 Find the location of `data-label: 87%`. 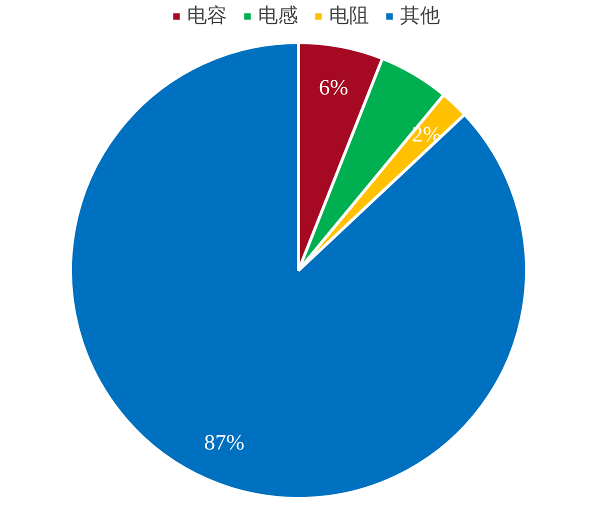

data-label: 87% is located at coordinates (224, 442).